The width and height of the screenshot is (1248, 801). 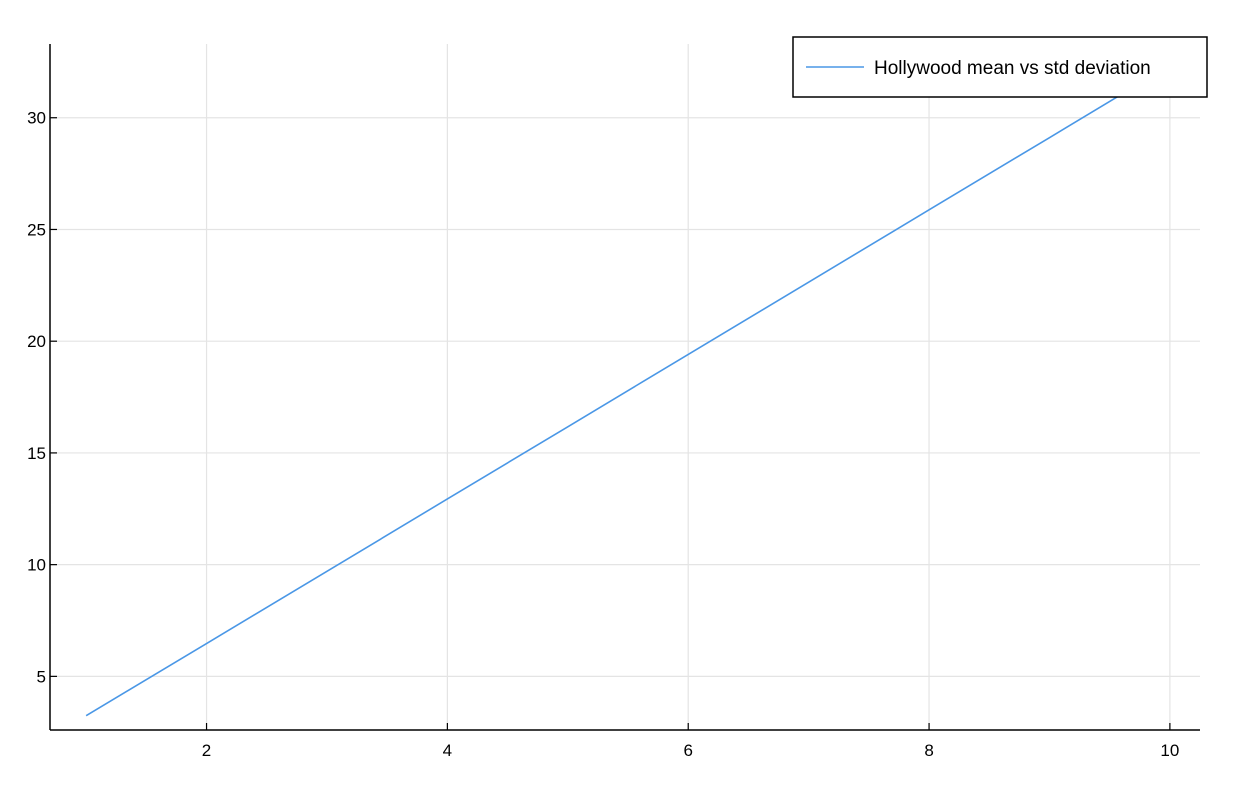 What do you see at coordinates (1012, 68) in the screenshot?
I see `legend-label: Hollywood mean vs std deviation` at bounding box center [1012, 68].